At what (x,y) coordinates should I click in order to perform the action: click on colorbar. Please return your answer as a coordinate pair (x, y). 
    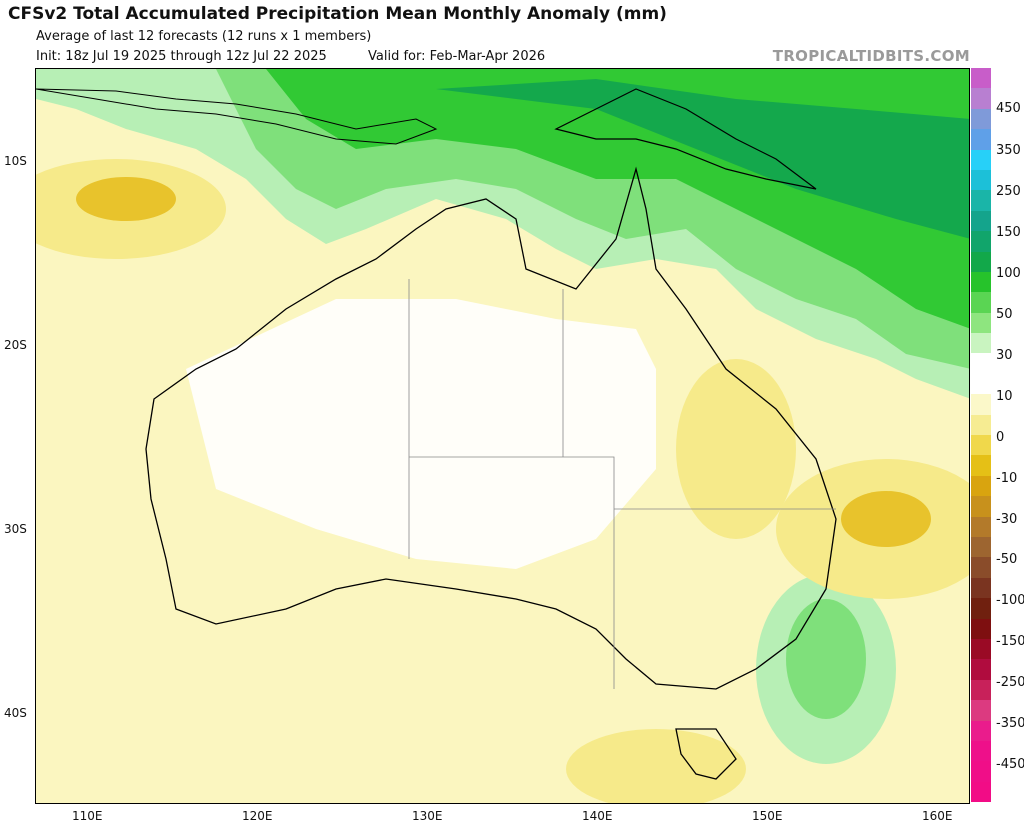
    Looking at the image, I should click on (981, 436).